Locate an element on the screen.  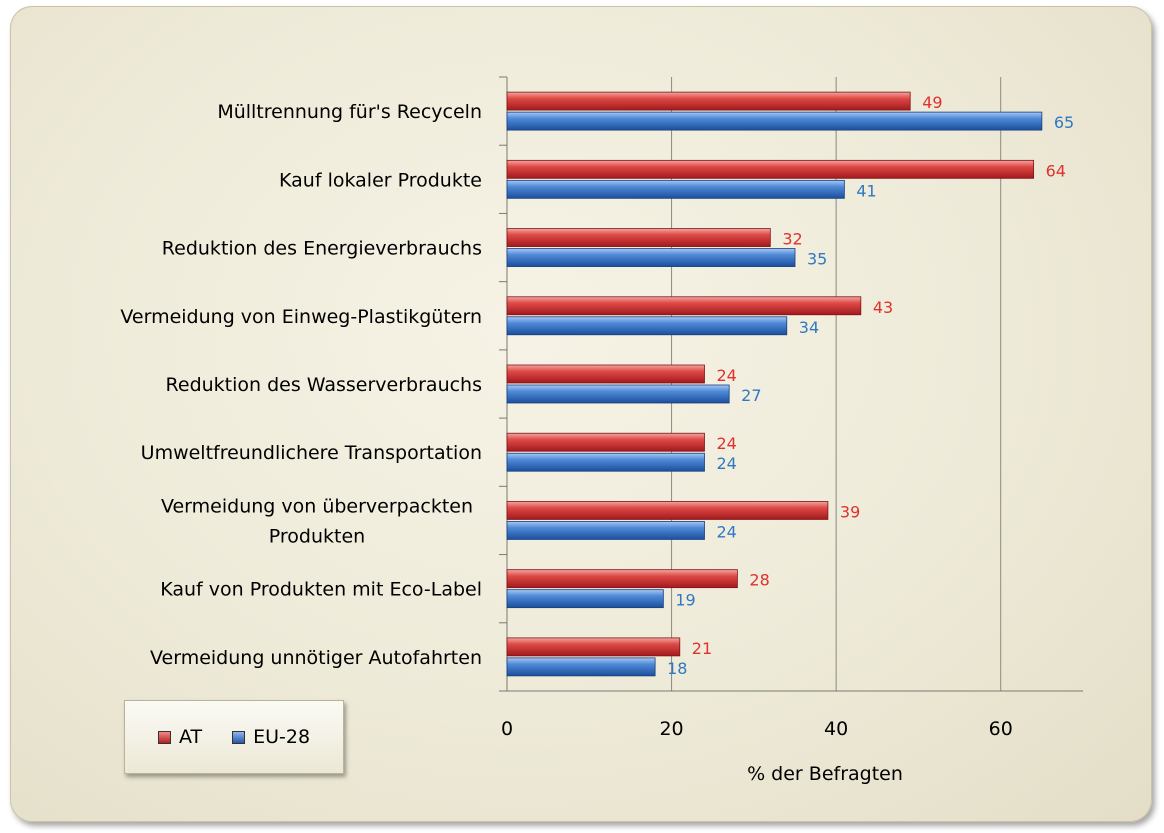
category-label: Vermeidung von Einweg-Plastikgütern is located at coordinates (301, 317).